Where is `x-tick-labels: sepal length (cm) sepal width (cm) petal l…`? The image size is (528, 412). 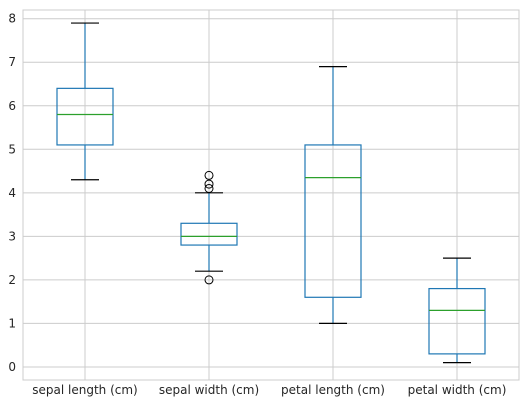
x-tick-labels: sepal length (cm) sepal width (cm) petal l… is located at coordinates (269, 390).